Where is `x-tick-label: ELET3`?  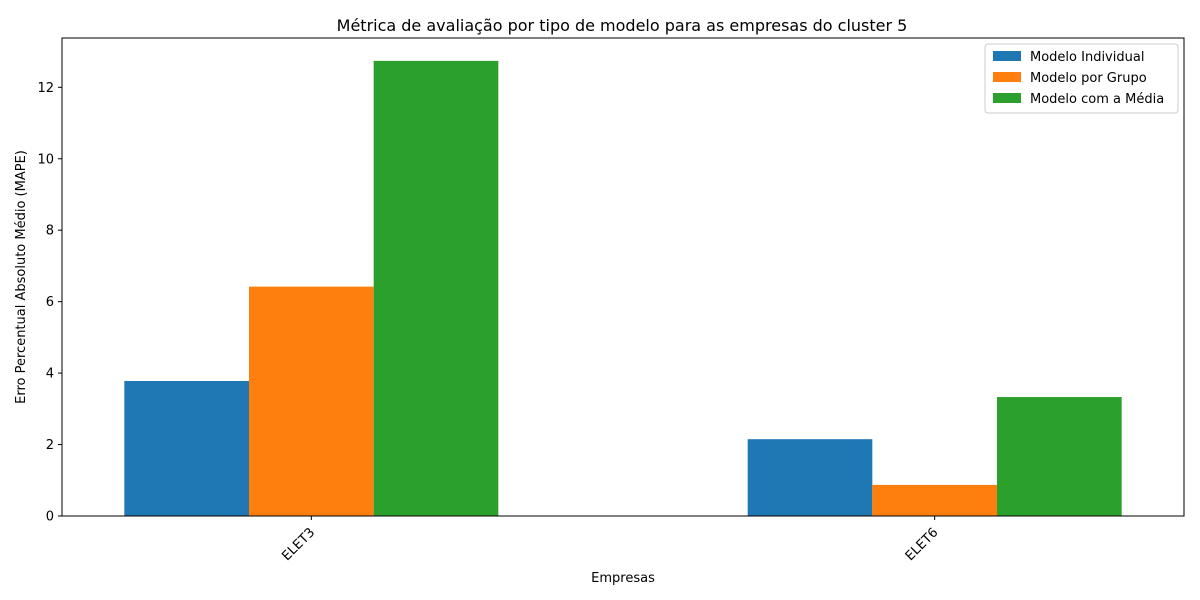
x-tick-label: ELET3 is located at coordinates (298, 544).